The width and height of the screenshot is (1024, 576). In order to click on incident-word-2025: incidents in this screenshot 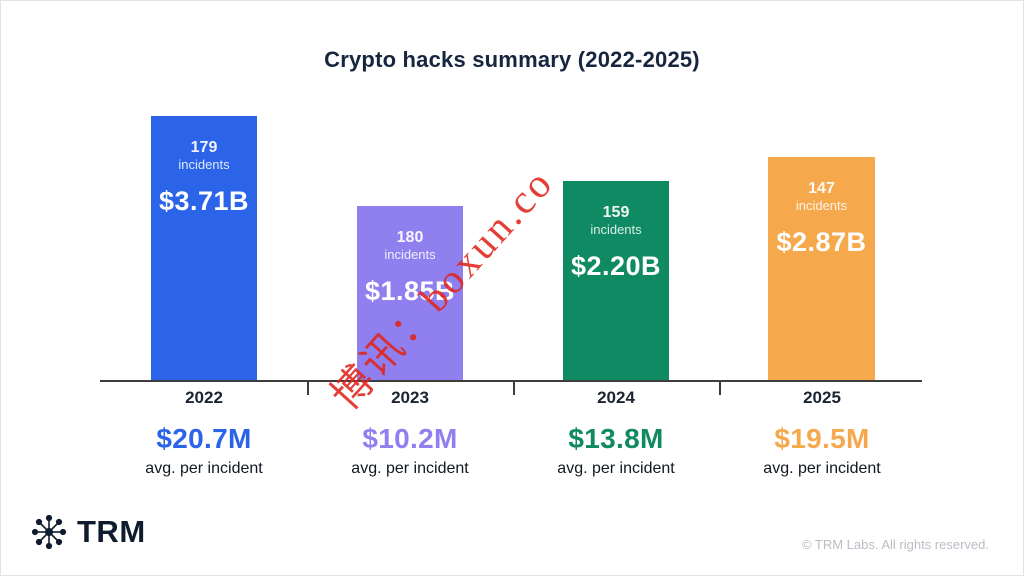, I will do `click(821, 206)`.